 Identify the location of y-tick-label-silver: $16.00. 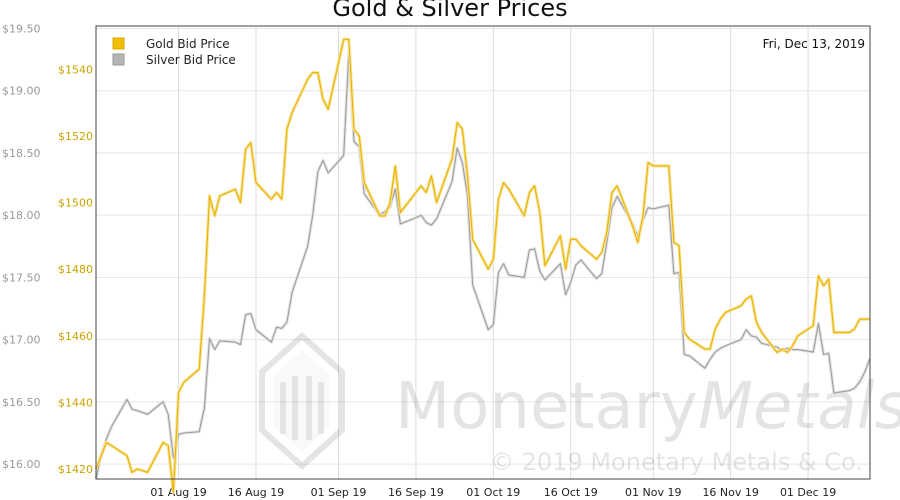
(21, 464).